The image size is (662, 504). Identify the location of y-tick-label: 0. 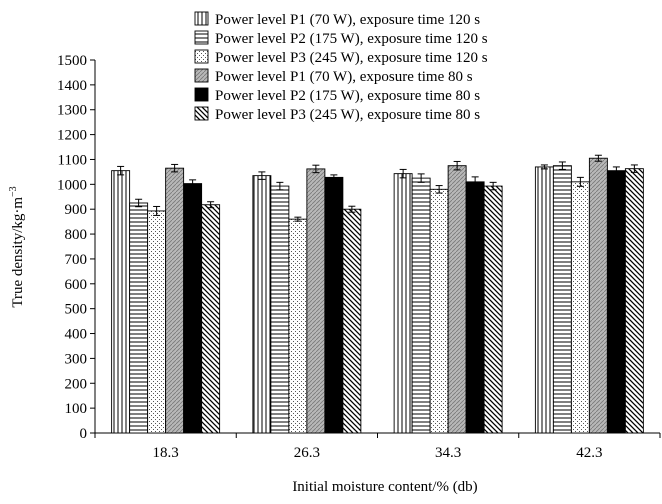
(84, 434).